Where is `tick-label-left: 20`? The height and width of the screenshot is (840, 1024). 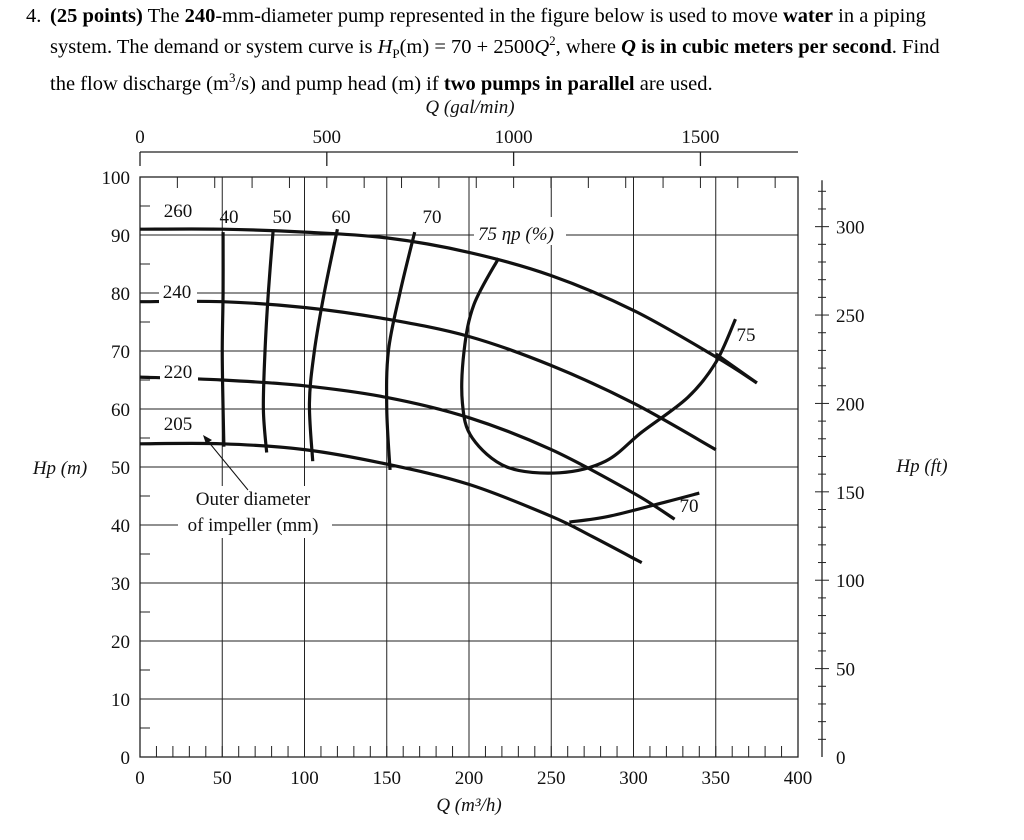 tick-label-left: 20 is located at coordinates (120, 642).